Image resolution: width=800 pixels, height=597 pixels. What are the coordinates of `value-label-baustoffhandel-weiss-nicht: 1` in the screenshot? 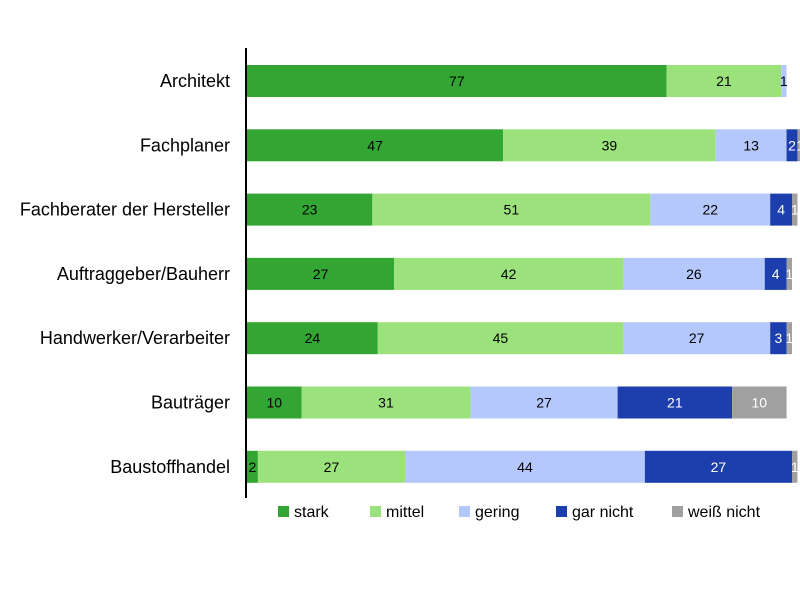 It's located at (795, 467).